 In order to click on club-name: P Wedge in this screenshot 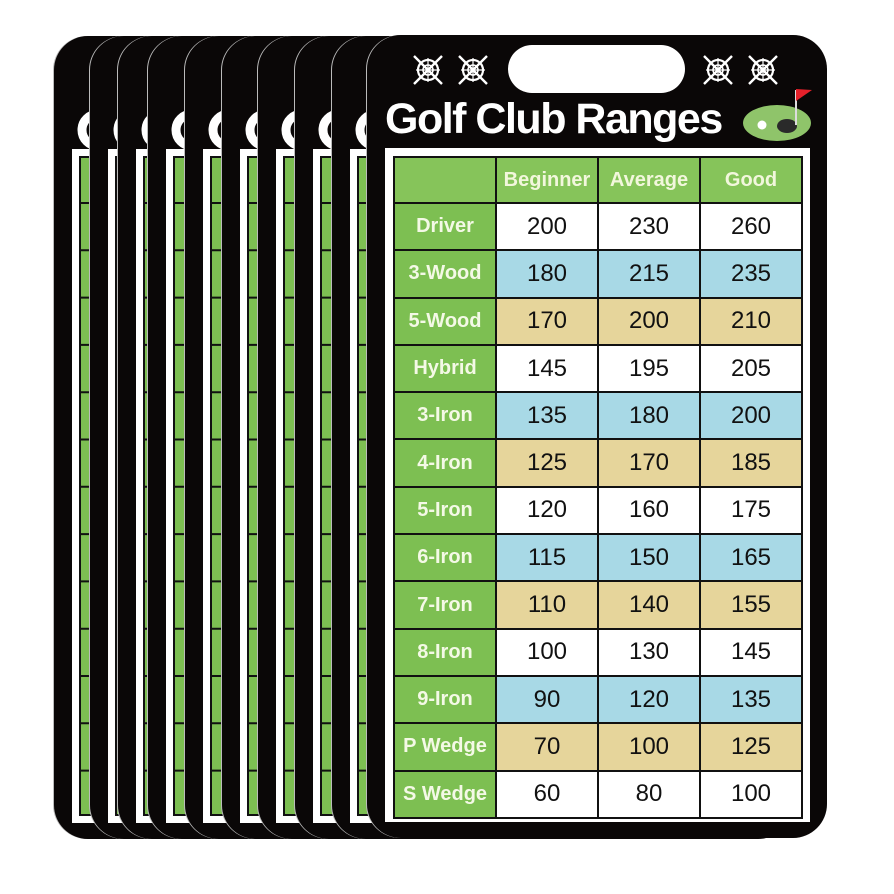, I will do `click(445, 747)`.